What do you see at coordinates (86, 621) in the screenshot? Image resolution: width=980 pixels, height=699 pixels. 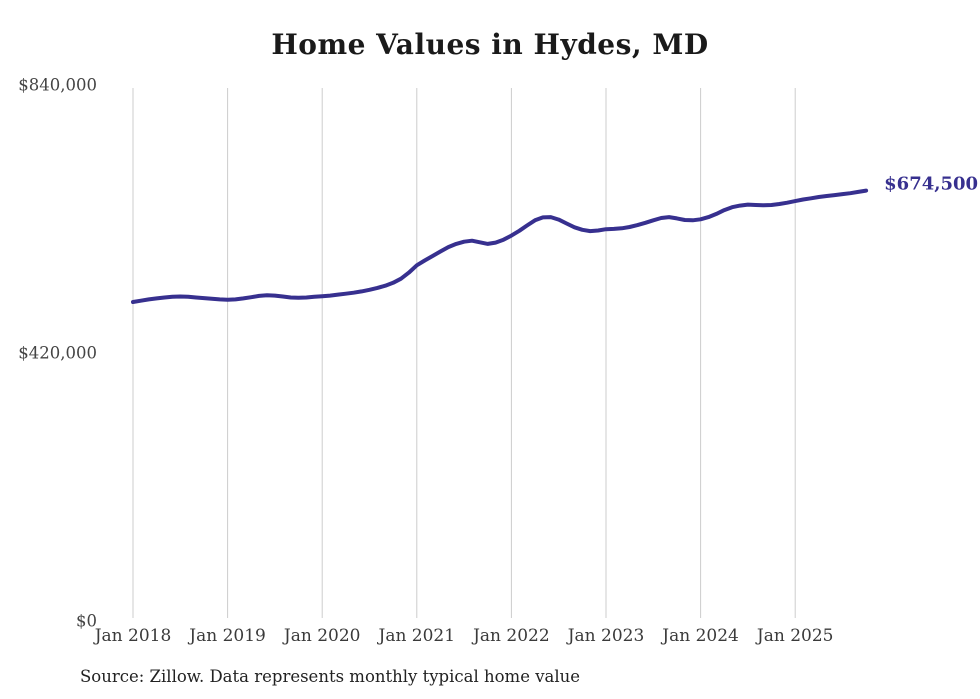 I see `y-tick-label: $0` at bounding box center [86, 621].